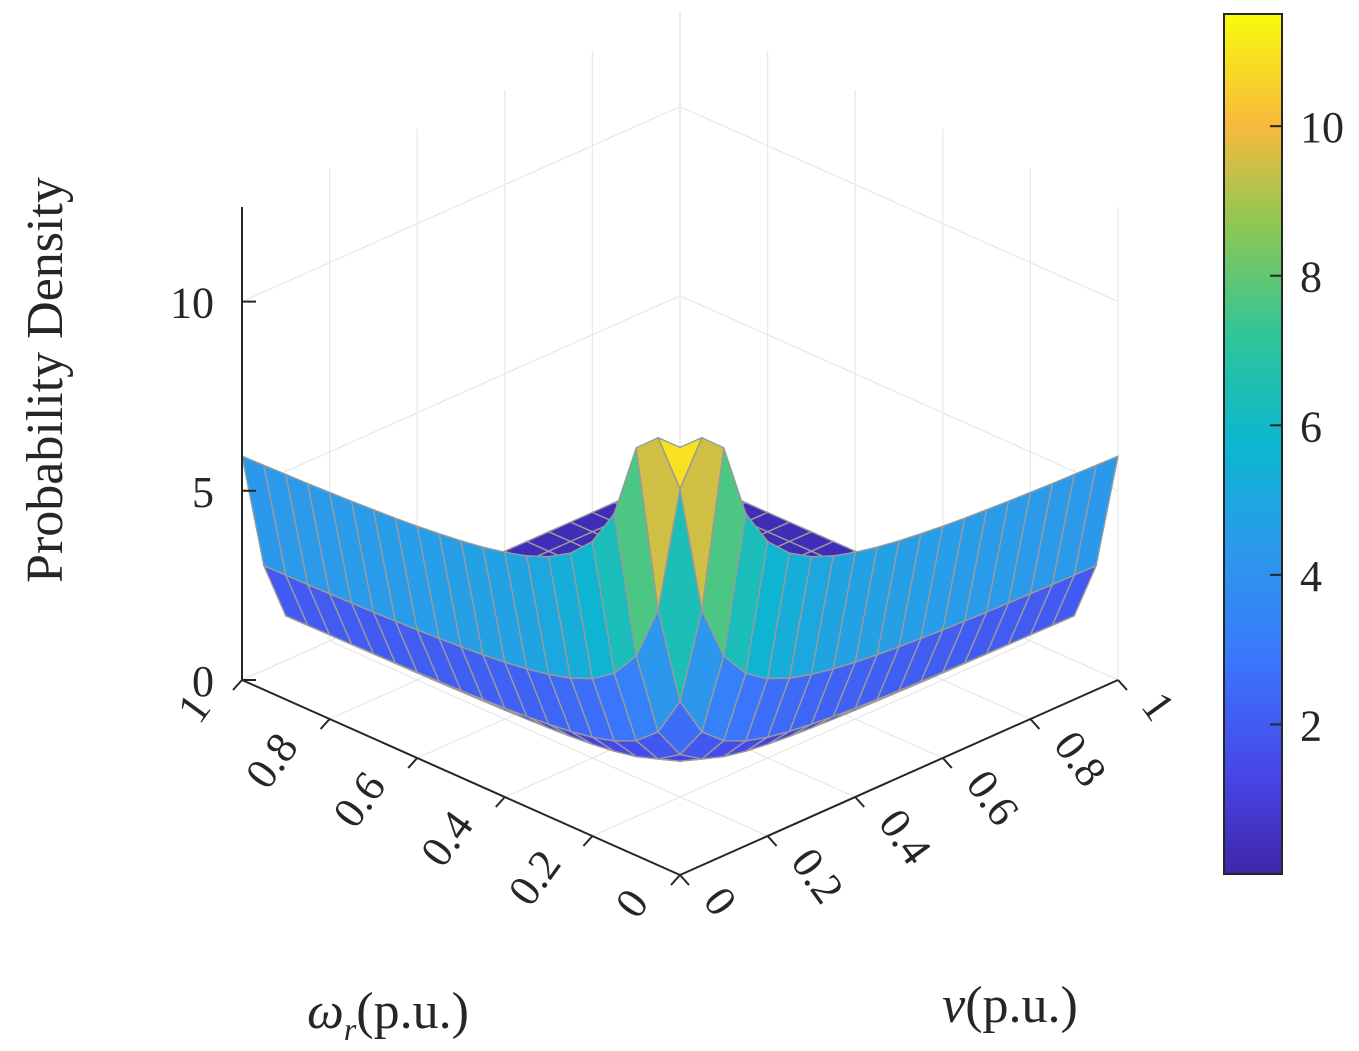  I want to click on x-axis-label-symbol: ω, so click(325, 1011).